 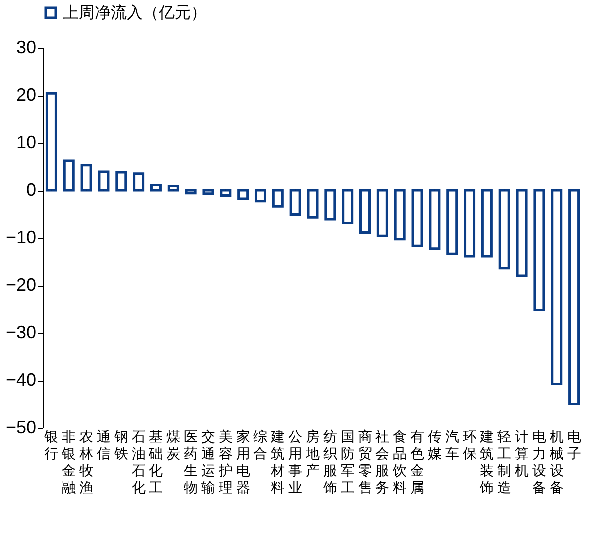 What do you see at coordinates (365, 462) in the screenshot?
I see `x-tick-label: 商贸零售` at bounding box center [365, 462].